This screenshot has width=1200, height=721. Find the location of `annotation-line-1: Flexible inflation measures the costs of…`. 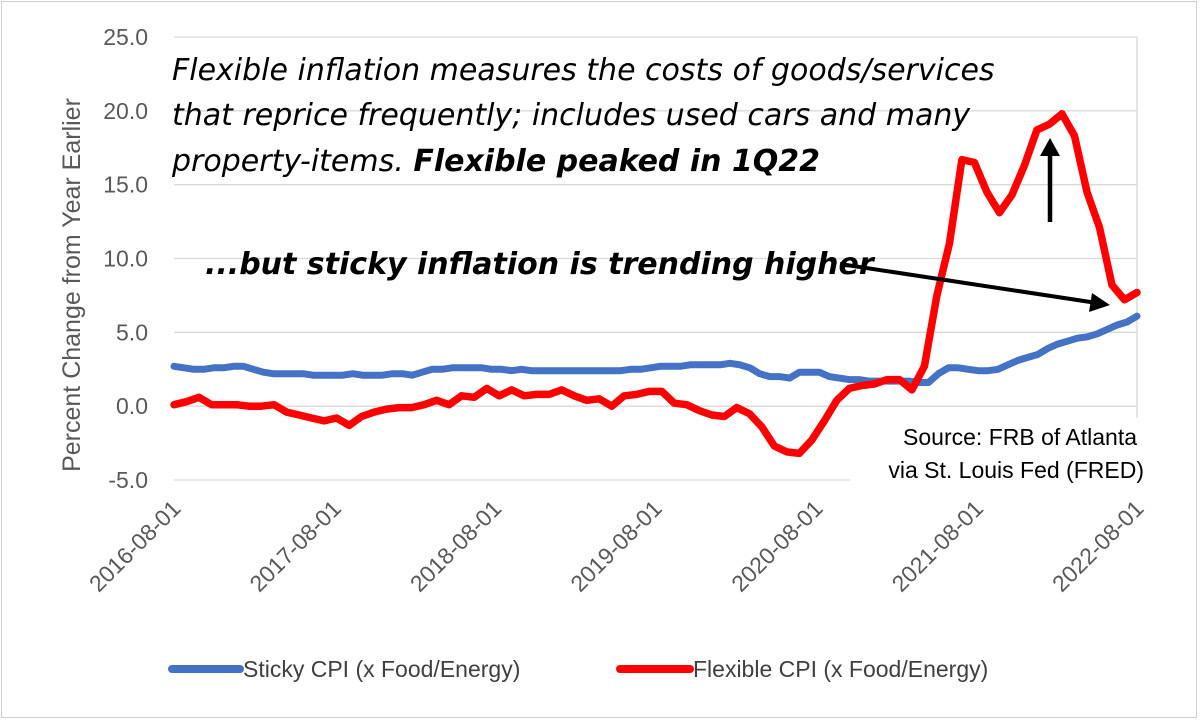

annotation-line-1: Flexible inflation measures the costs of… is located at coordinates (583, 70).